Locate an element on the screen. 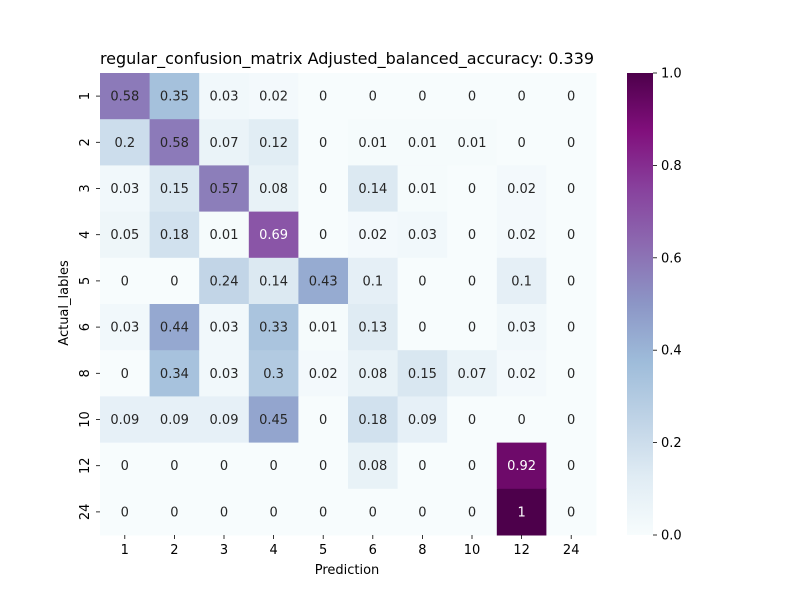  y-tick-label: 3 is located at coordinates (85, 188).